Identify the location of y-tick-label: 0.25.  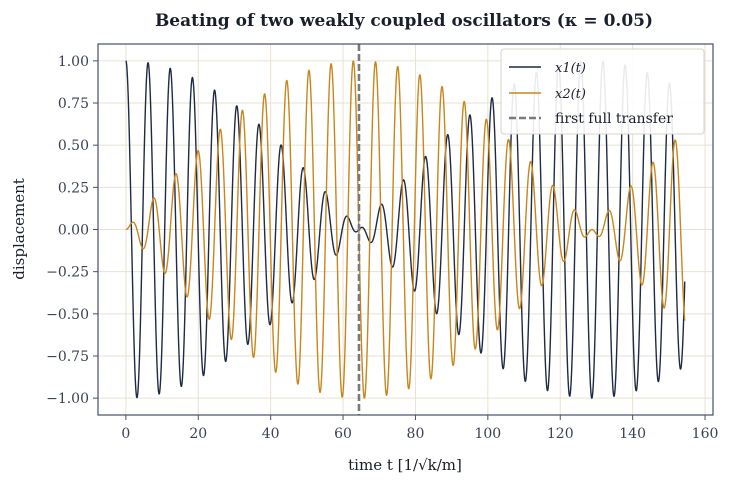
(73, 188).